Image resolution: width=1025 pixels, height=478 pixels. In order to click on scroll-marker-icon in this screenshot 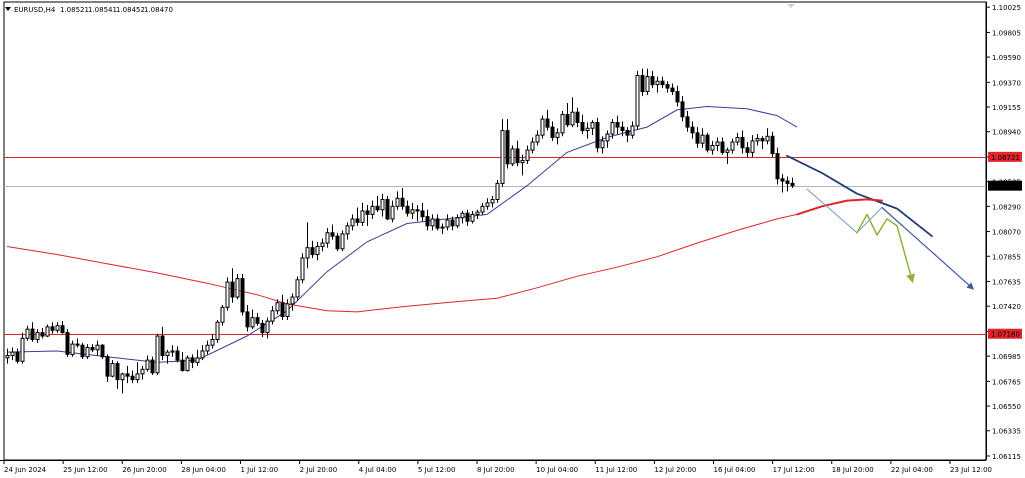, I will do `click(791, 6)`.